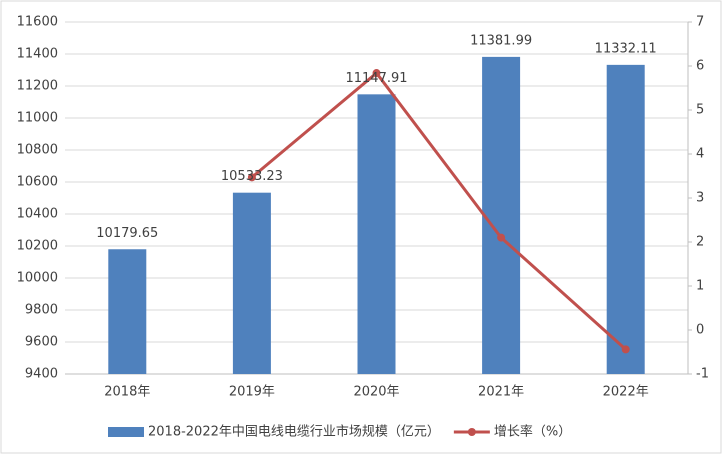 Image resolution: width=728 pixels, height=460 pixels. What do you see at coordinates (127, 392) in the screenshot?
I see `x-tick-label: 2018年` at bounding box center [127, 392].